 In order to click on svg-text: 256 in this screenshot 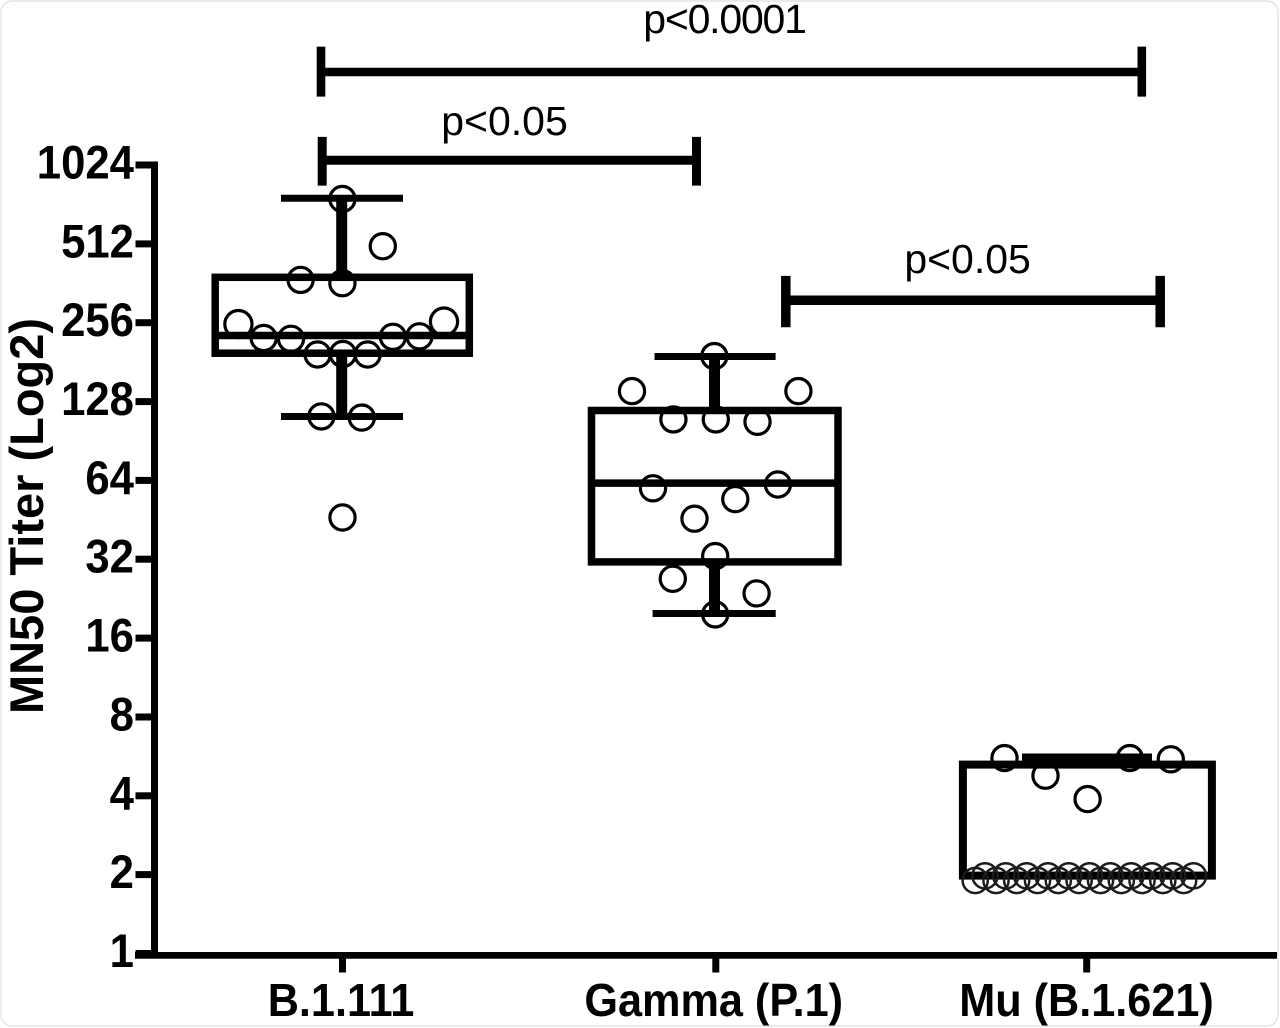, I will do `click(97, 320)`.